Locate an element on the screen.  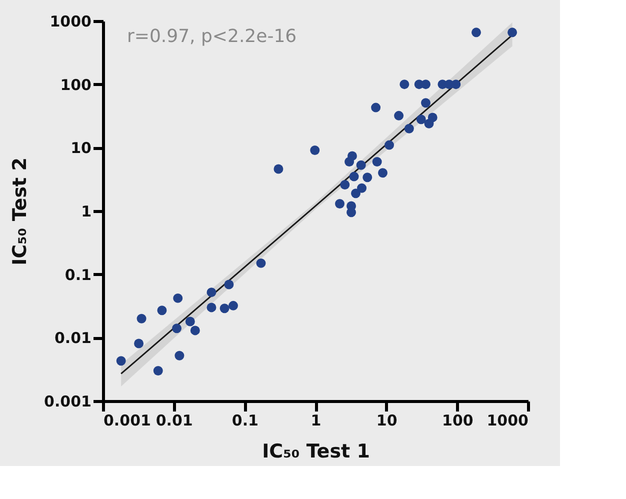
x-tick-label: 0.001 is located at coordinates (127, 421).